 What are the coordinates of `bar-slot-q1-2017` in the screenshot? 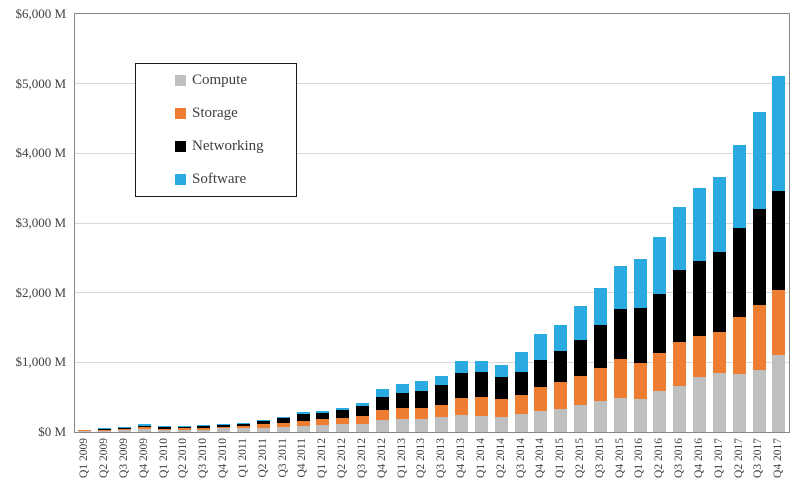 It's located at (720, 223).